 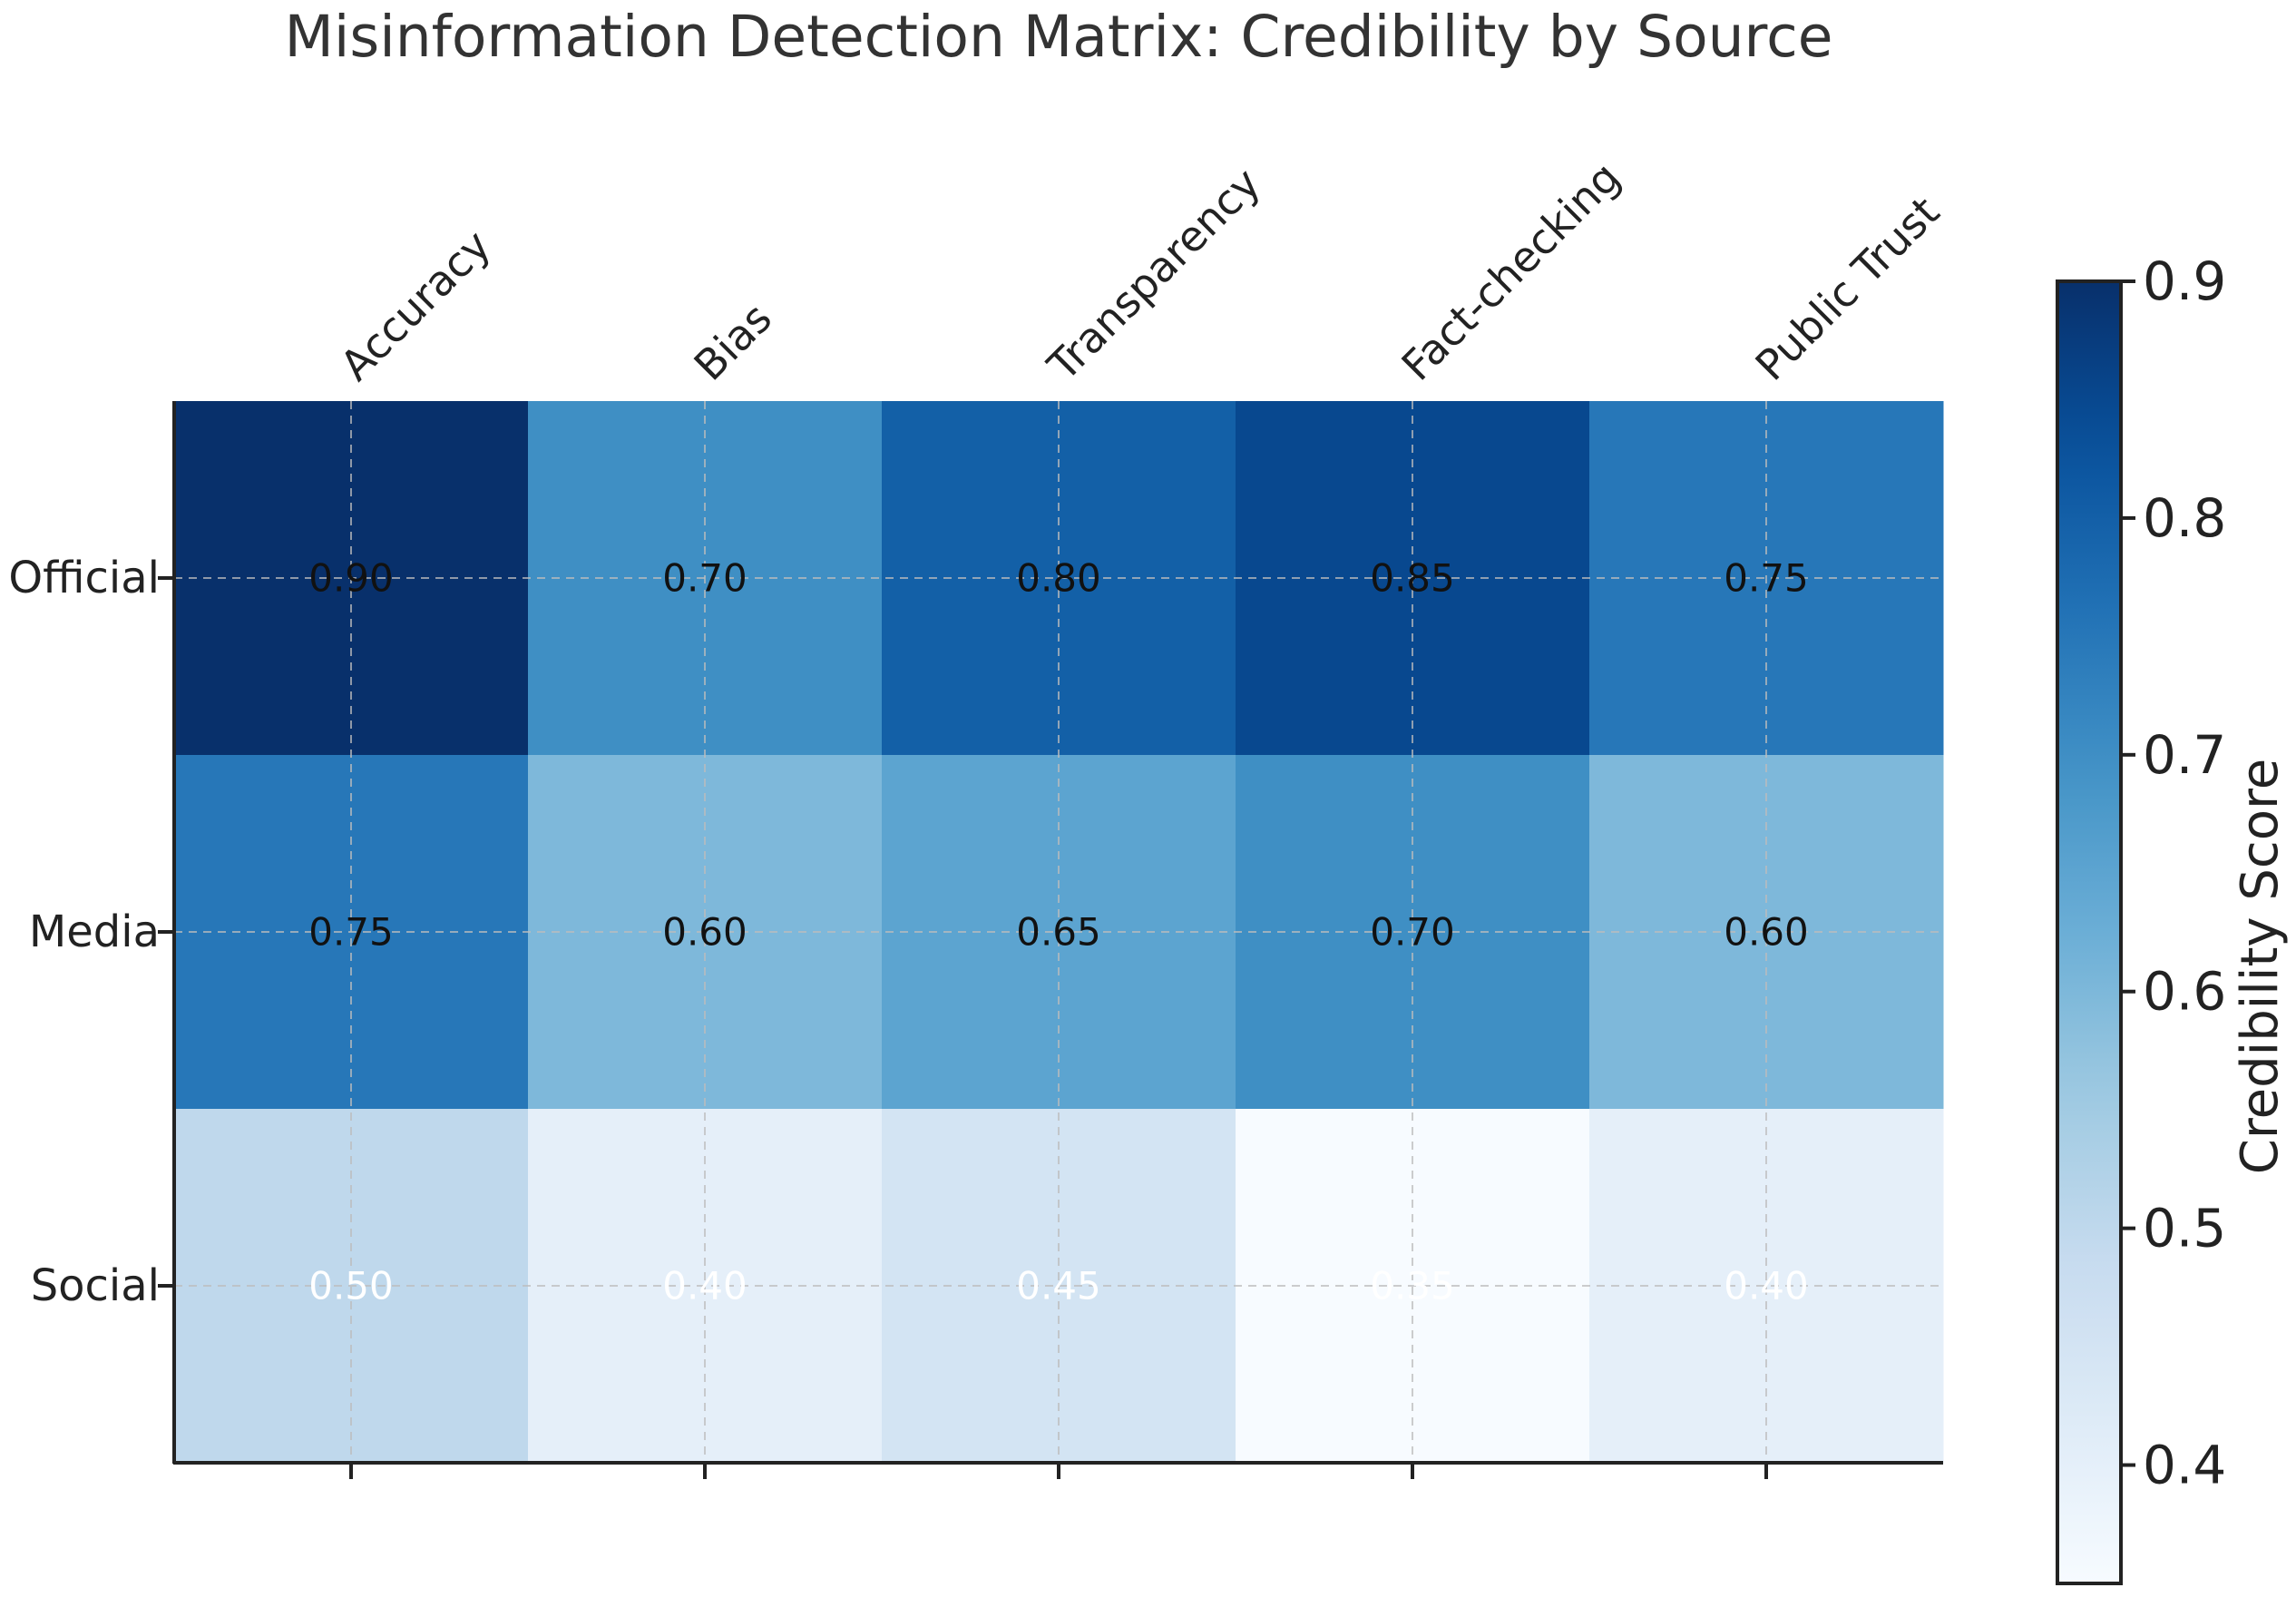 I want to click on cell-value-label: 0.50, so click(x=351, y=1286).